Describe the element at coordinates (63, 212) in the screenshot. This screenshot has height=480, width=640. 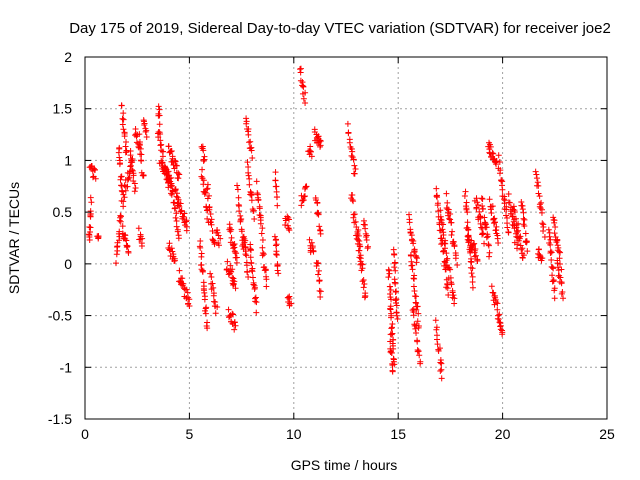
I see `y-tick-label: 0.5` at that location.